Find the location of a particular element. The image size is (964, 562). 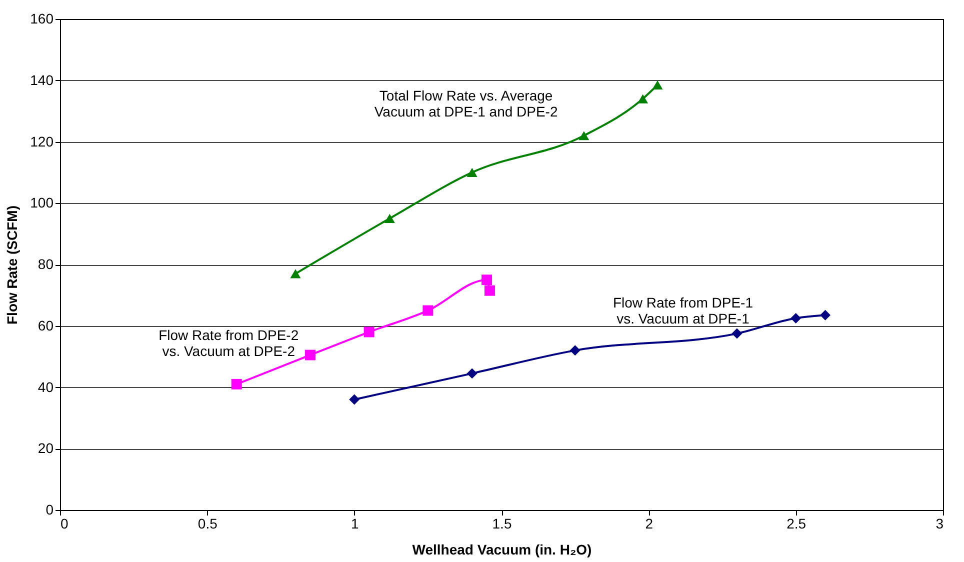

x-tick-label: 2.5 is located at coordinates (796, 524).